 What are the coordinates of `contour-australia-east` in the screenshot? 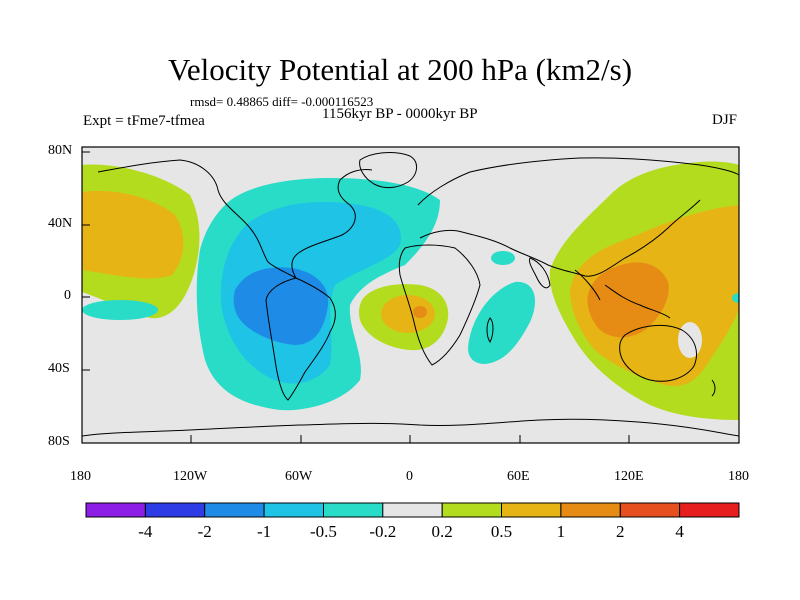 It's located at (690, 340).